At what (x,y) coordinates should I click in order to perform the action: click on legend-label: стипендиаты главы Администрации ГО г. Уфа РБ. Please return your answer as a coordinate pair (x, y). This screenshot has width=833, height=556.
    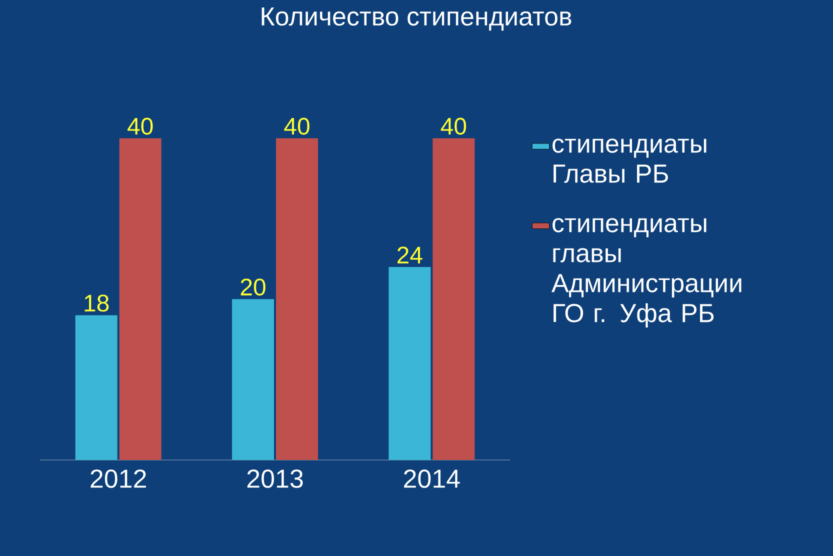
    Looking at the image, I should click on (647, 273).